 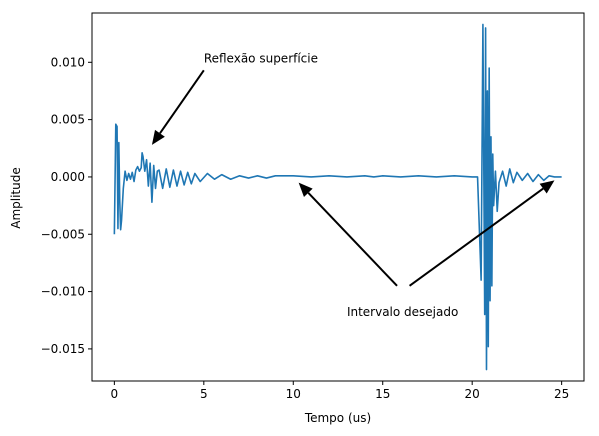 What do you see at coordinates (337, 418) in the screenshot?
I see `x-axis-label: Tempo (us)` at bounding box center [337, 418].